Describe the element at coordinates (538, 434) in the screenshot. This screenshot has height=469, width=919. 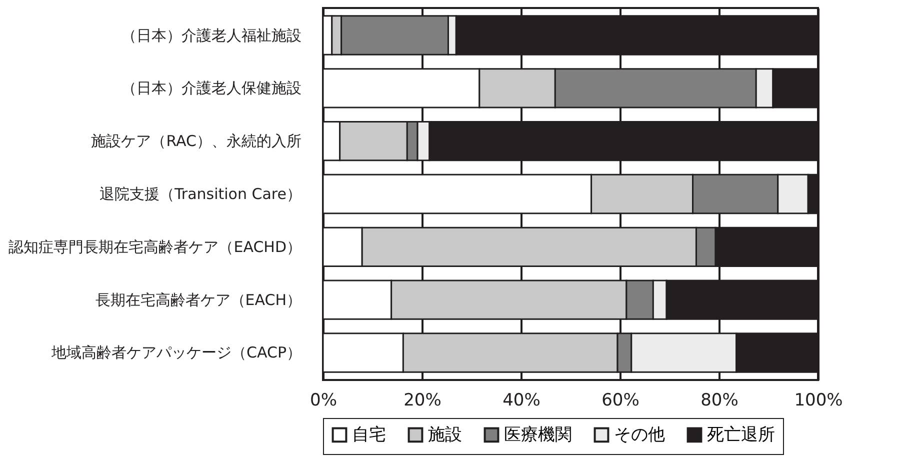
I see `legend-label: 医療機関` at that location.